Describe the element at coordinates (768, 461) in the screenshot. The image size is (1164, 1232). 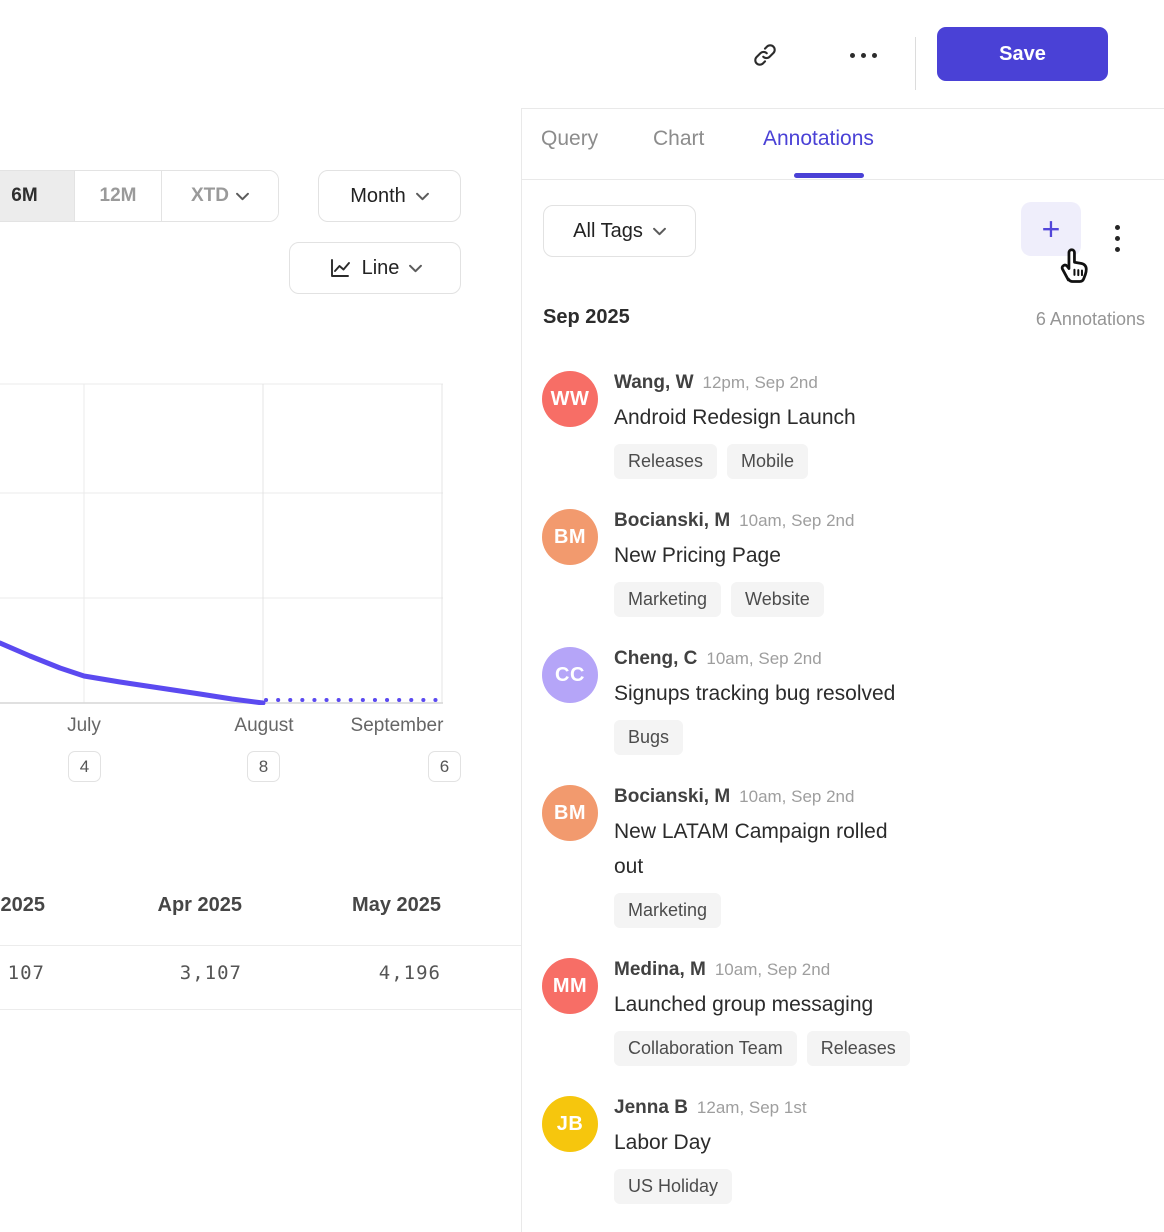
I see `tag-chip: Mobile` at that location.